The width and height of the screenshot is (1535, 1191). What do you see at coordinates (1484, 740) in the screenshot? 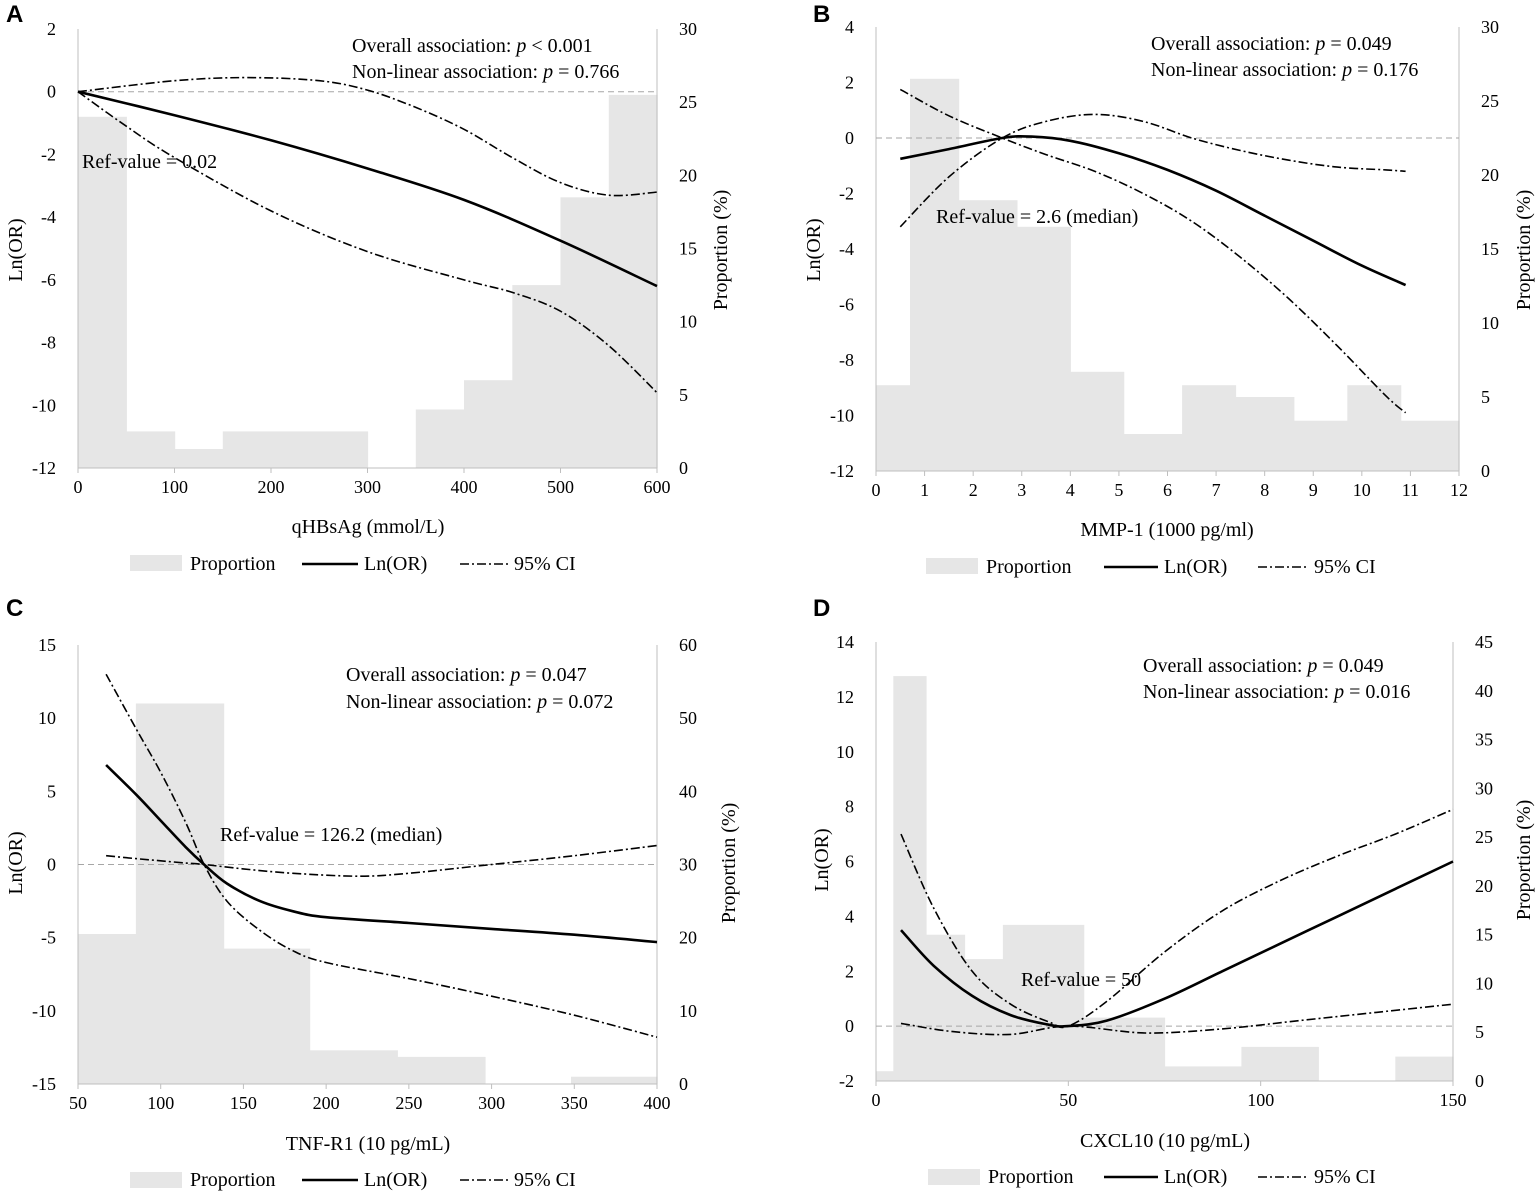
I see `y2-tick-label-d: 35` at bounding box center [1484, 740].